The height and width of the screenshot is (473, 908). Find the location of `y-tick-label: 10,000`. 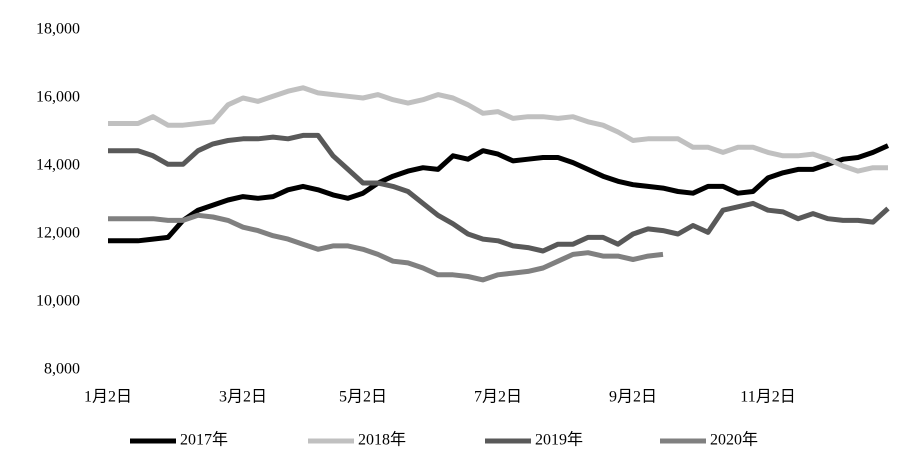

y-tick-label: 10,000 is located at coordinates (58, 301).